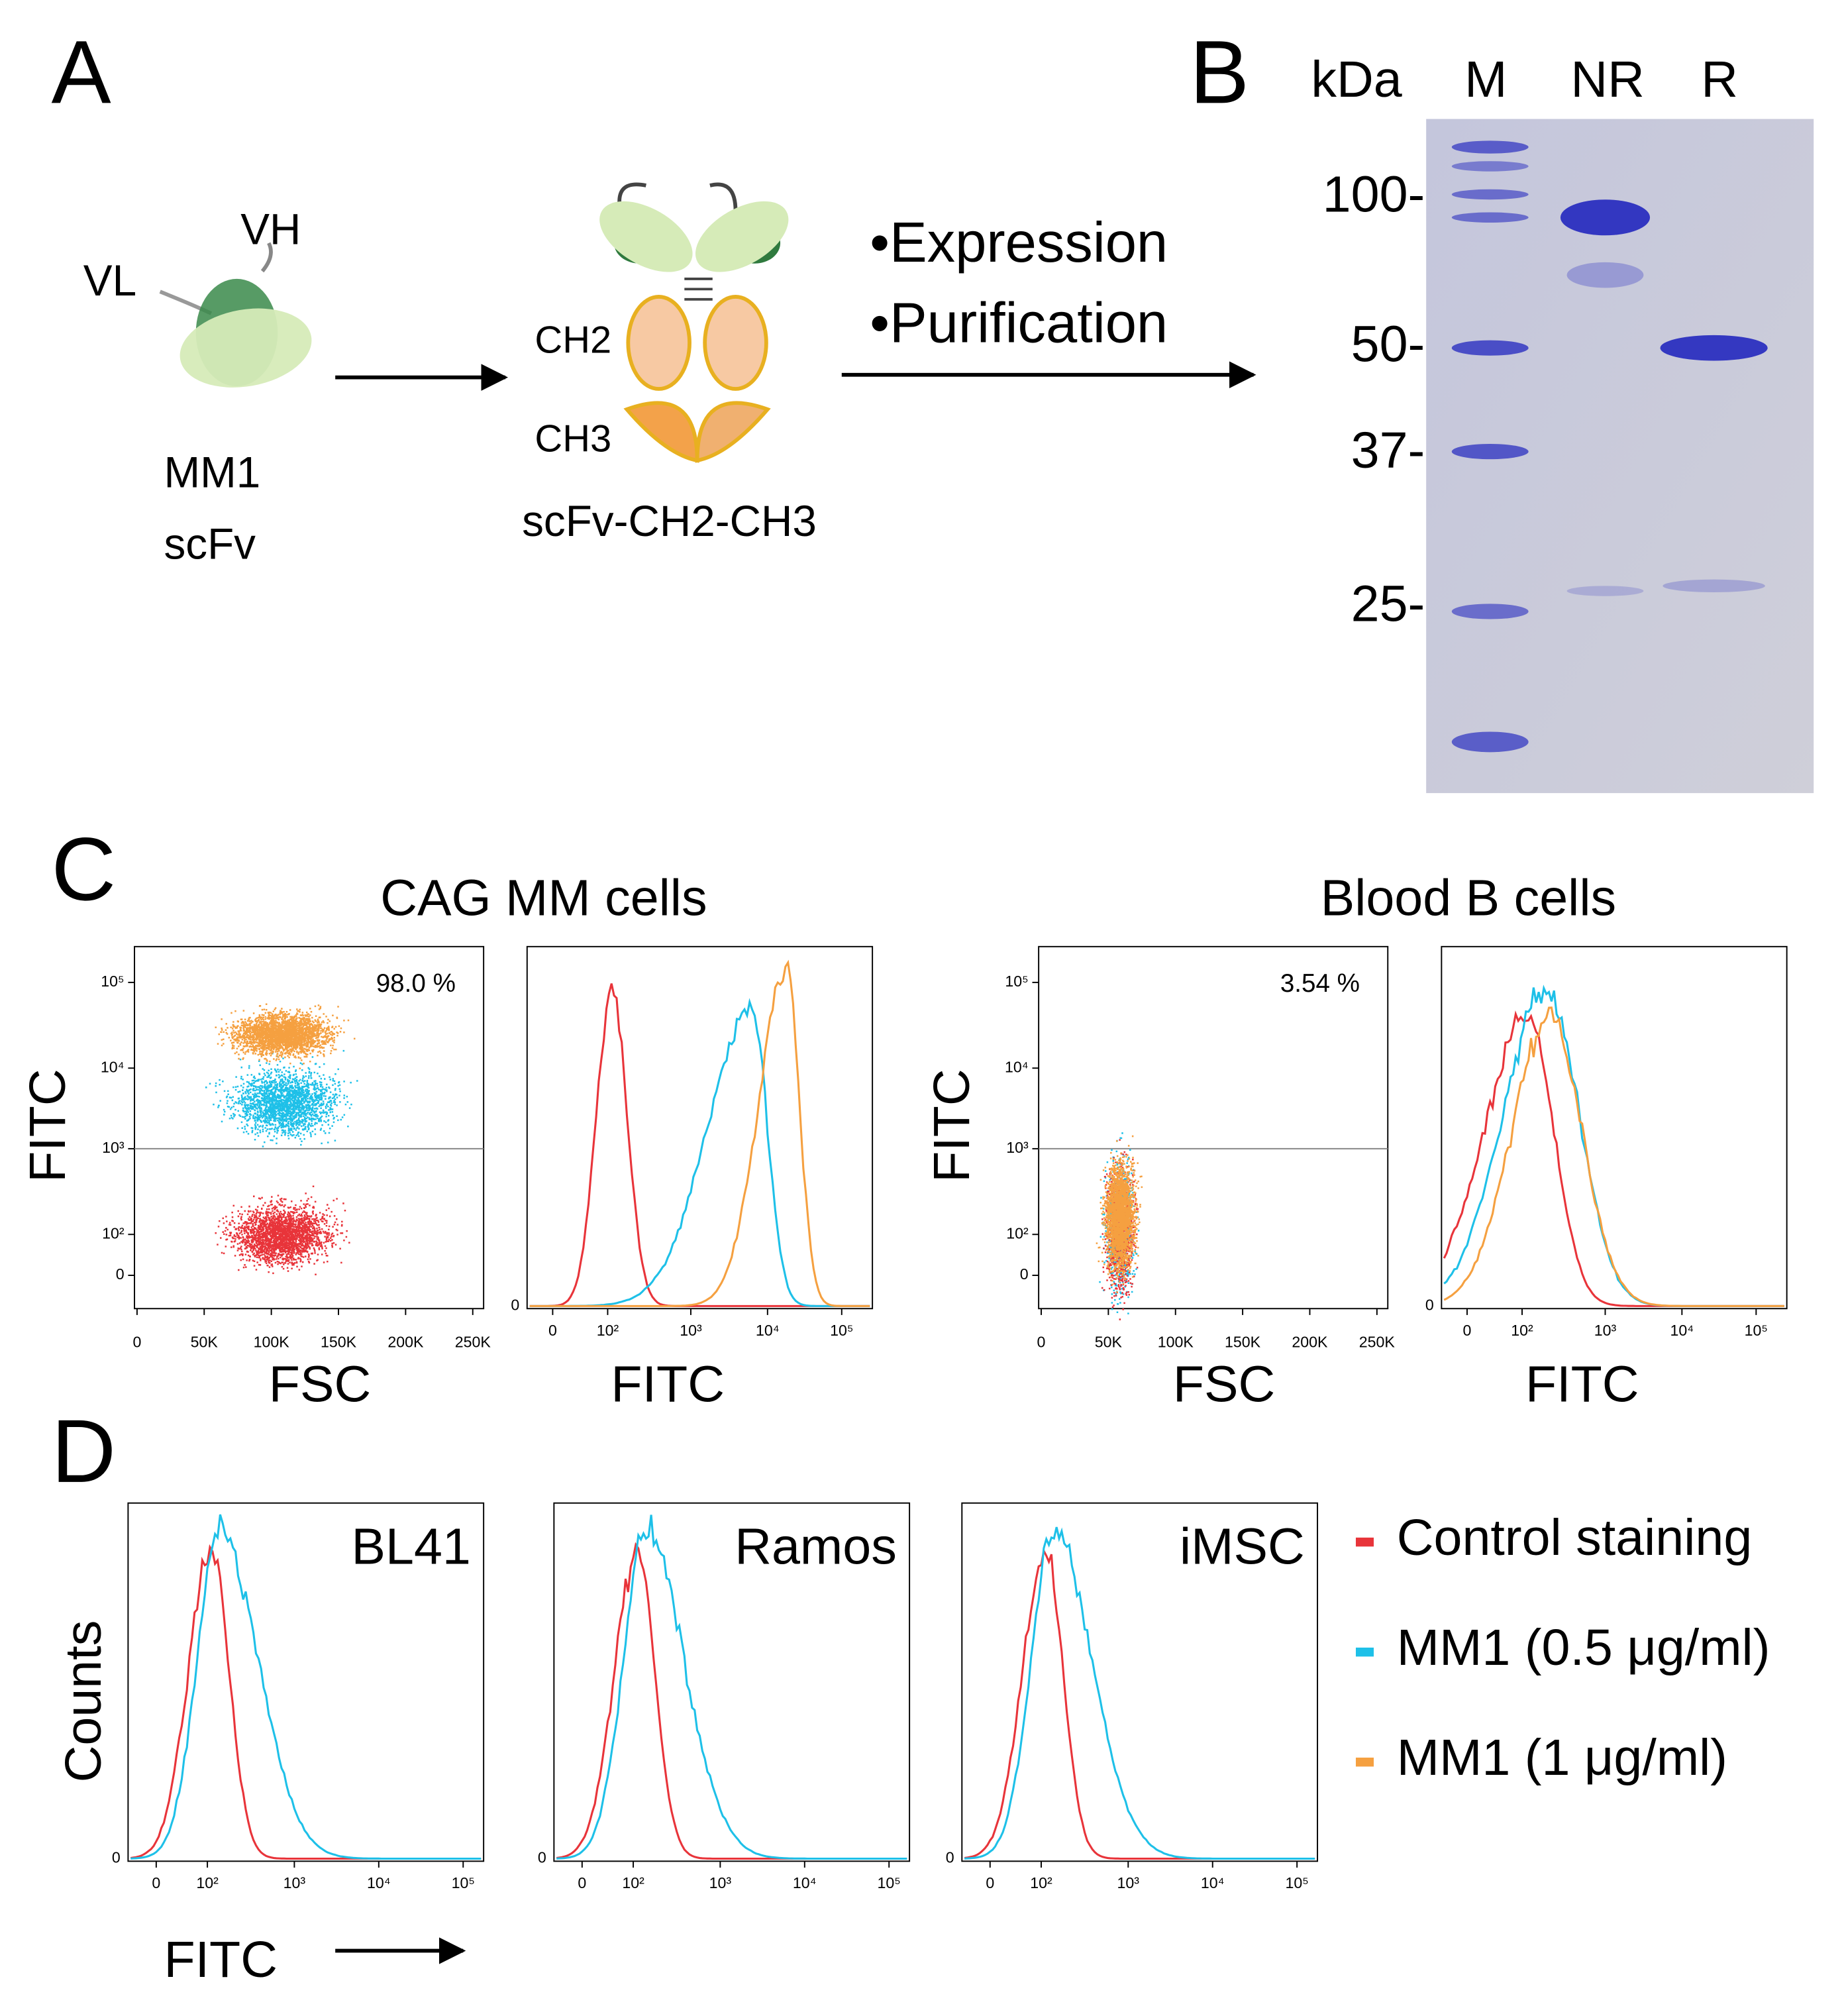 This screenshot has height=2016, width=1842. Describe the element at coordinates (669, 521) in the screenshot. I see `construct-label: scFv-CH2-CH3` at that location.